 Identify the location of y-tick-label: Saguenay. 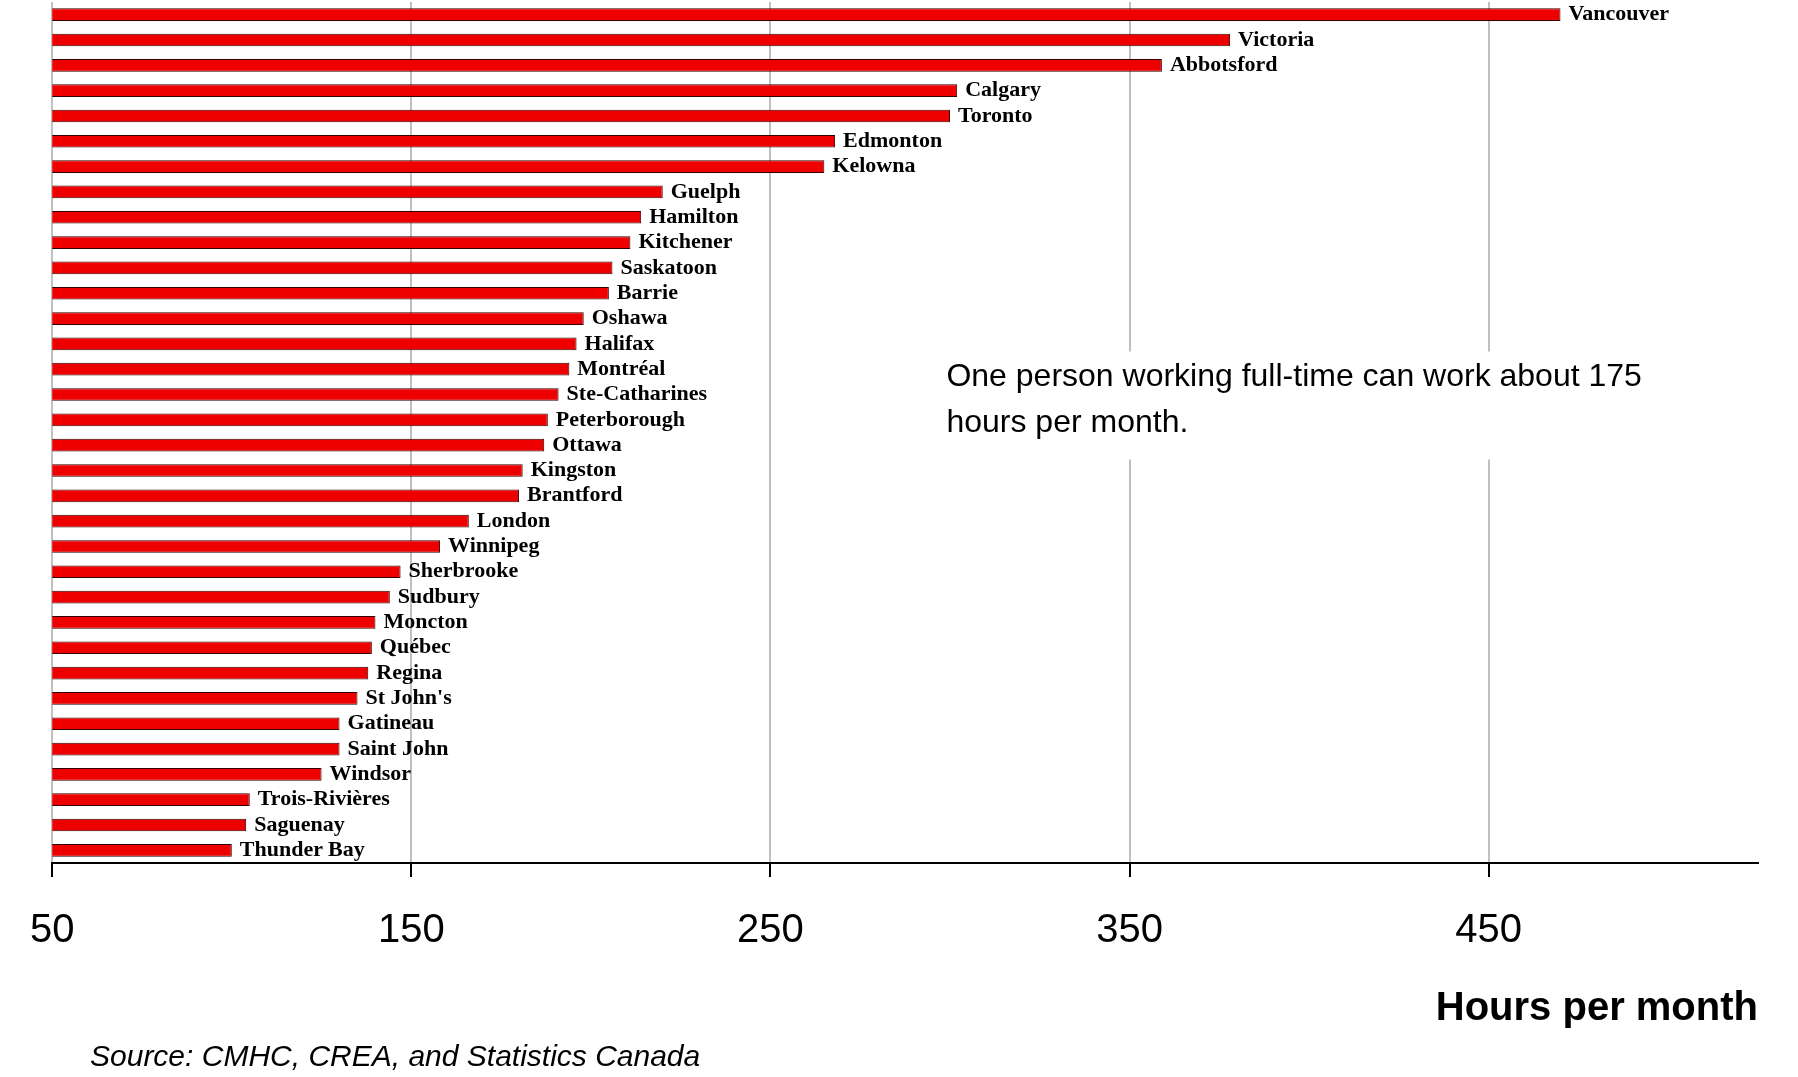
(299, 823).